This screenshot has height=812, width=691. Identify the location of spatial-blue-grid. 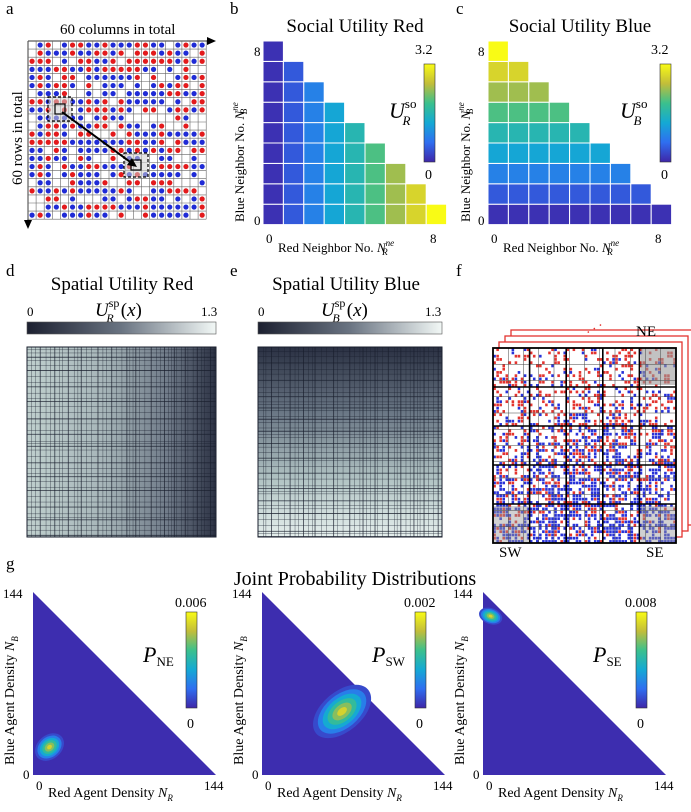
(350, 442).